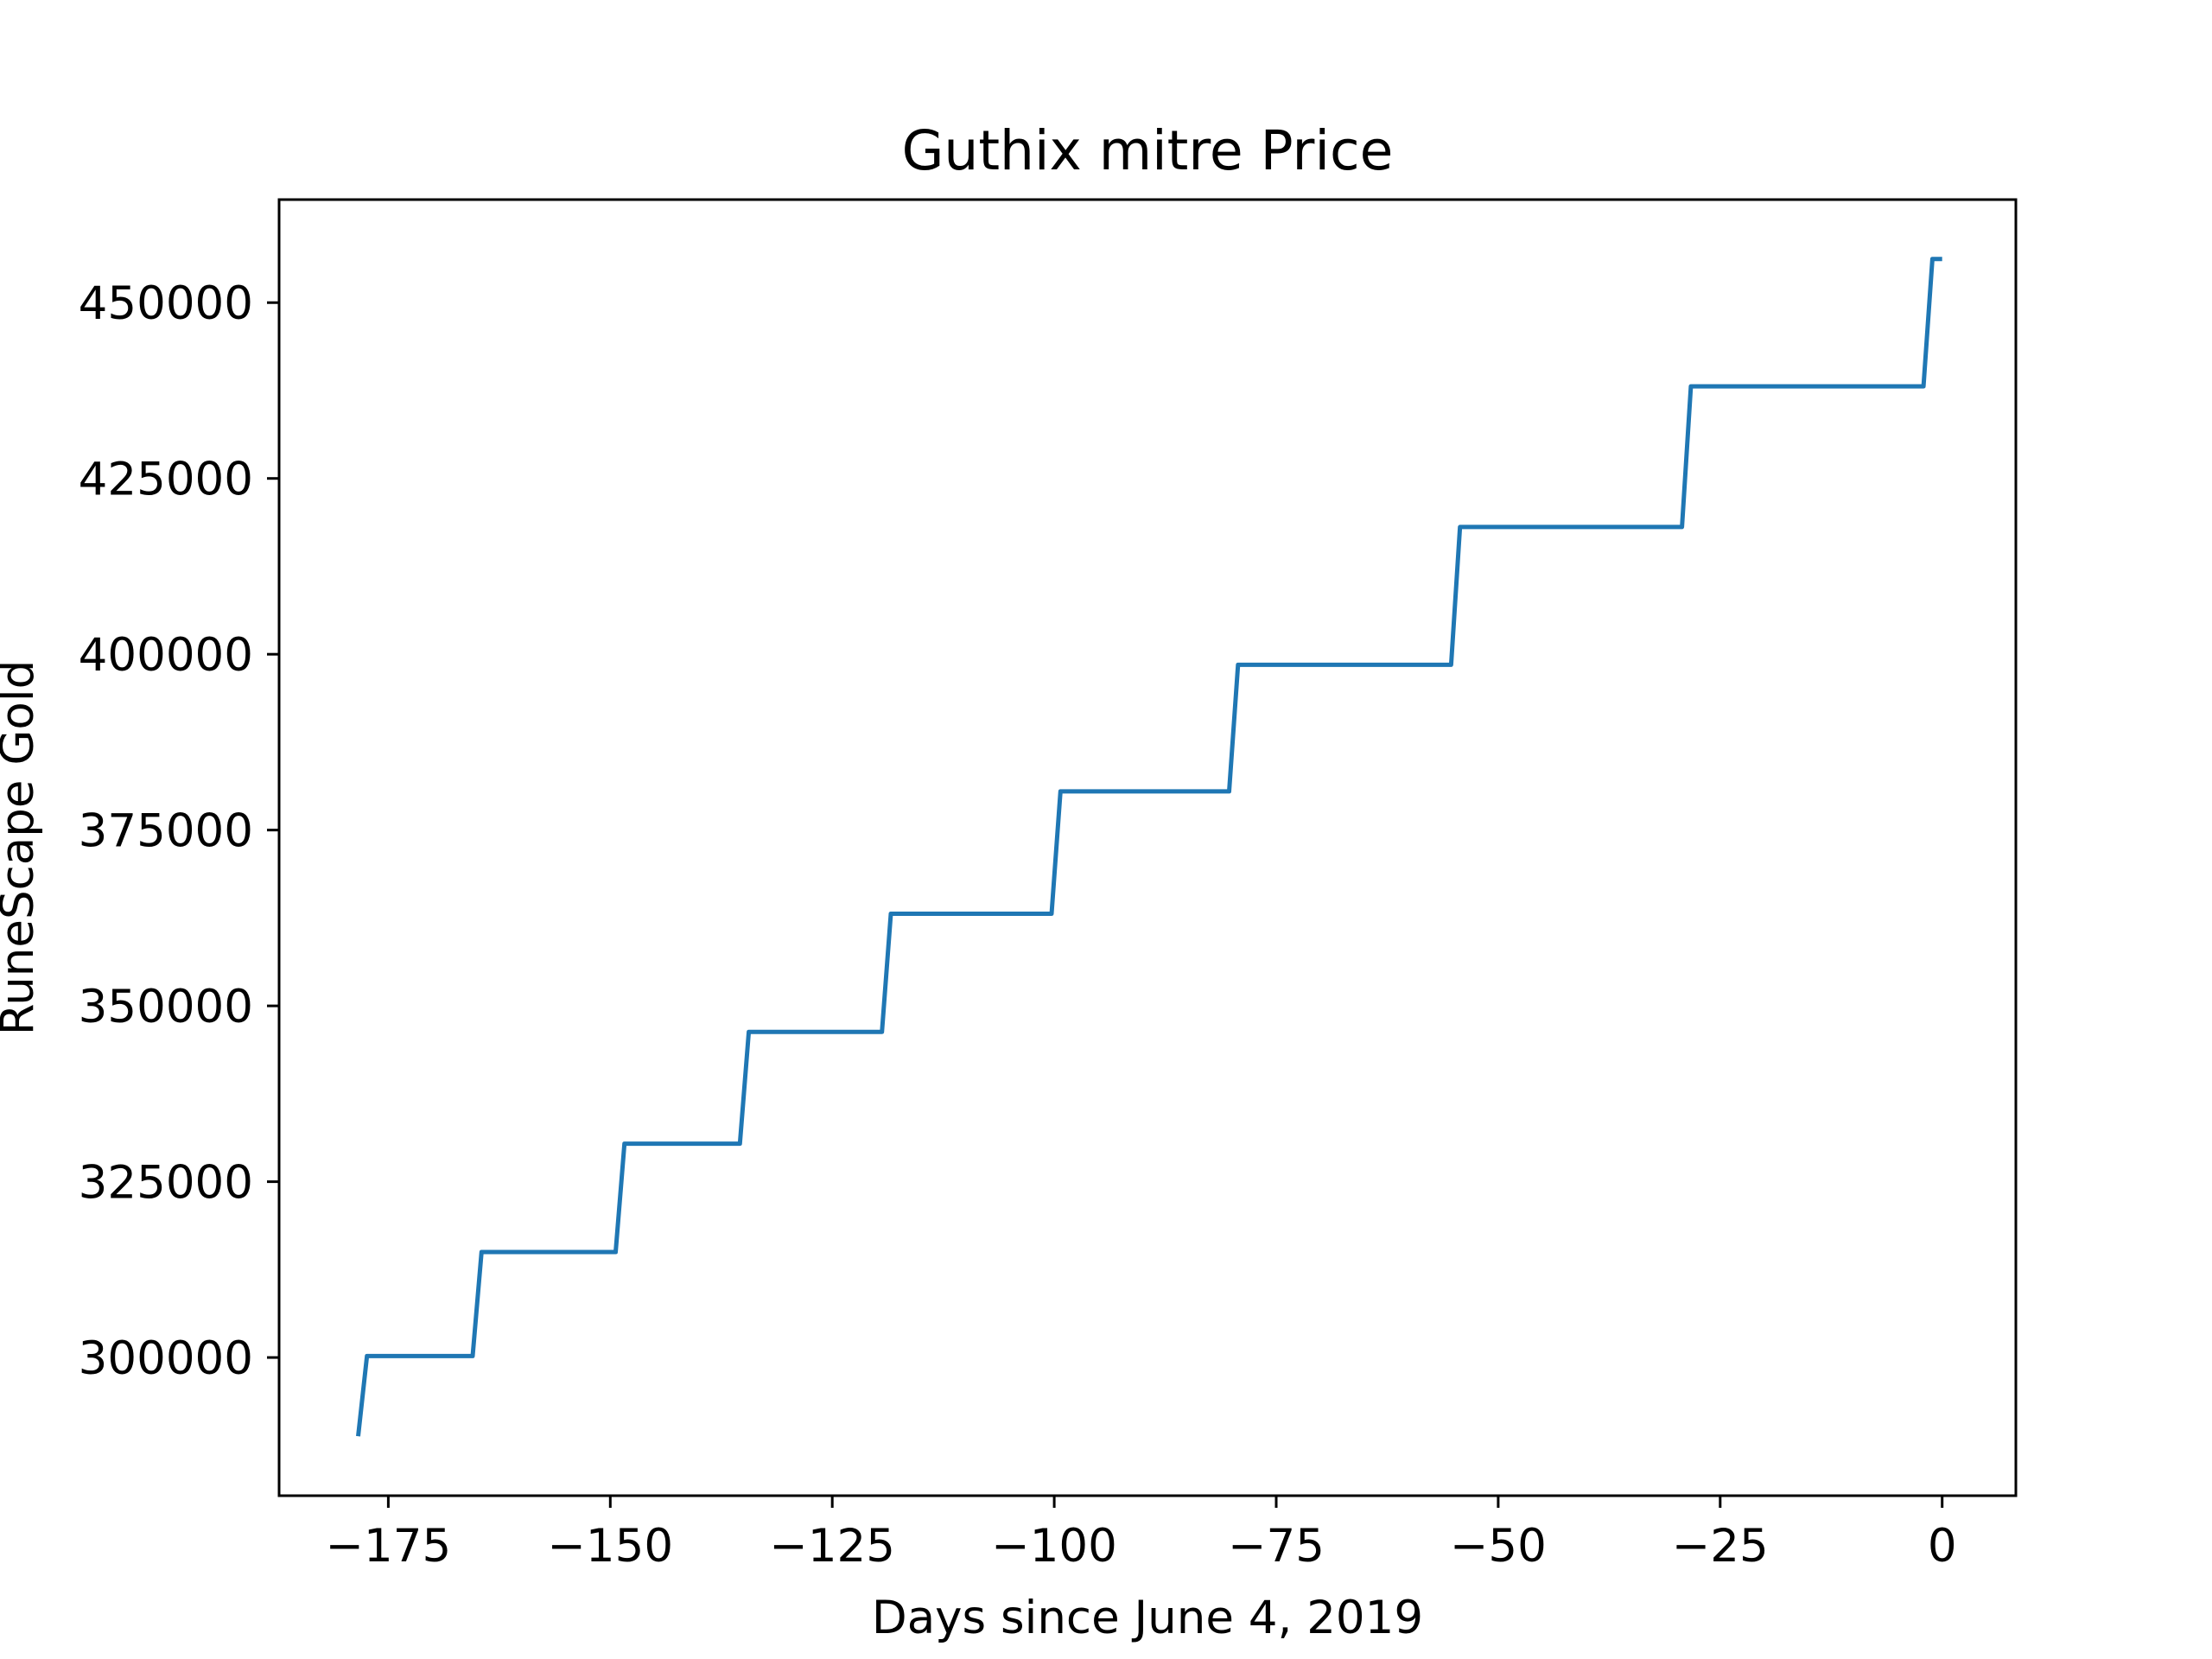 The height and width of the screenshot is (1659, 2212). Describe the element at coordinates (166, 831) in the screenshot. I see `y-tick-label: 375000` at that location.